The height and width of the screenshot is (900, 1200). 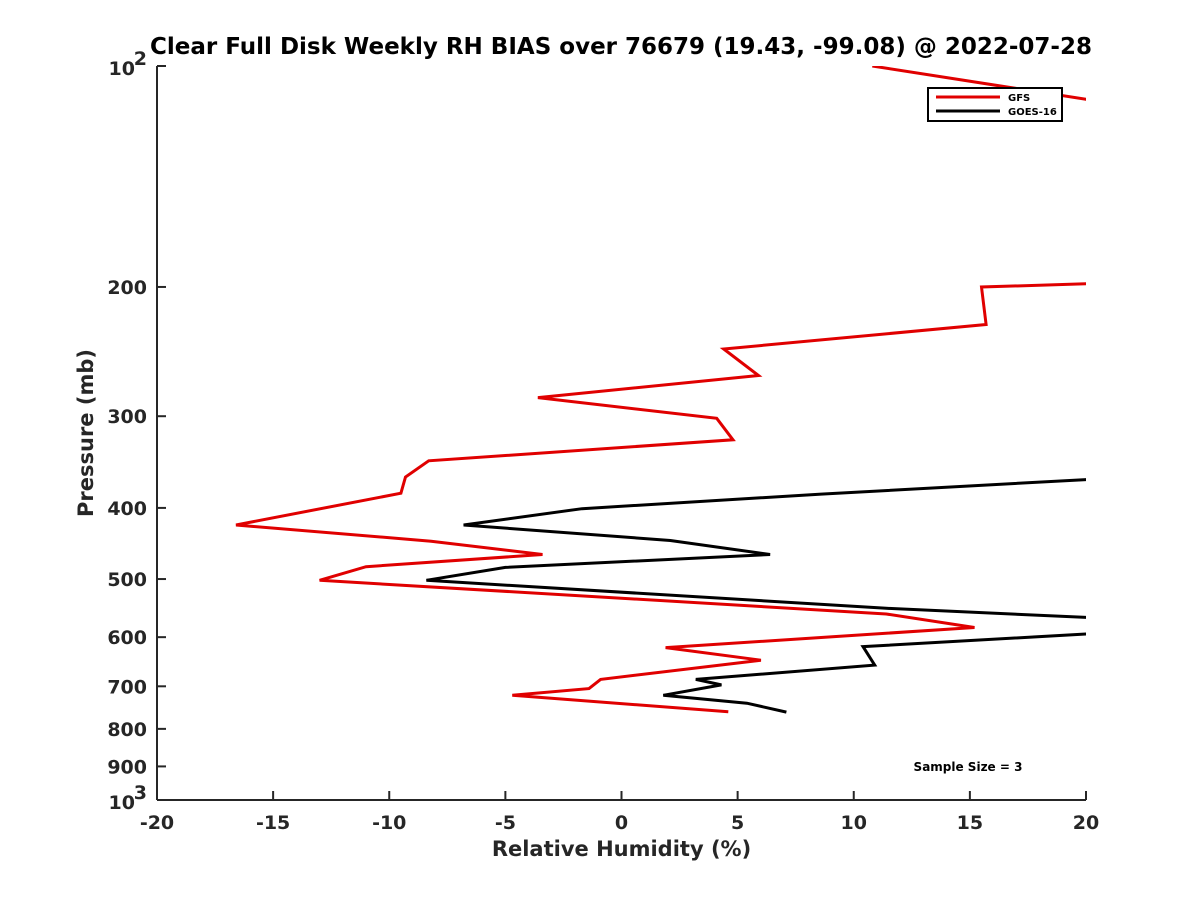 What do you see at coordinates (127, 638) in the screenshot?
I see `y-tick-label: 600` at bounding box center [127, 638].